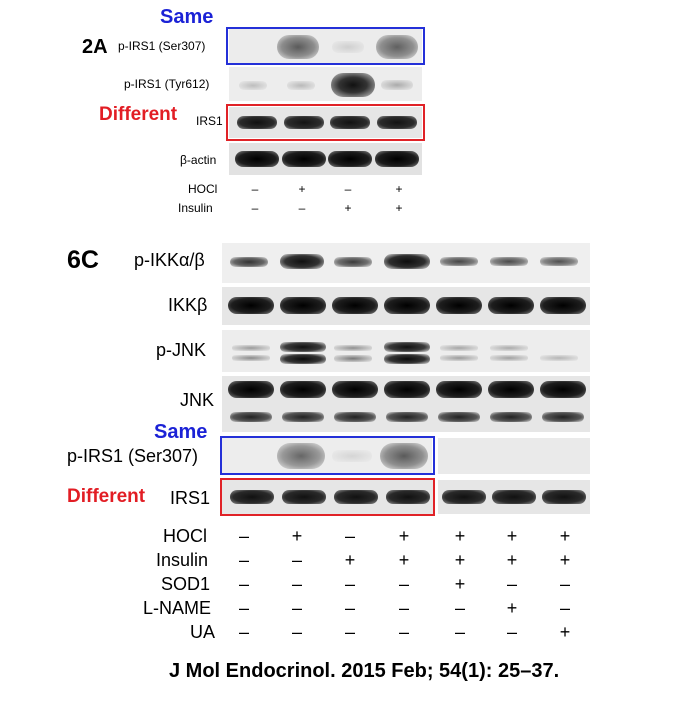 Image resolution: width=675 pixels, height=705 pixels. Describe the element at coordinates (406, 351) in the screenshot. I see `blot-strip-p-jnk` at that location.